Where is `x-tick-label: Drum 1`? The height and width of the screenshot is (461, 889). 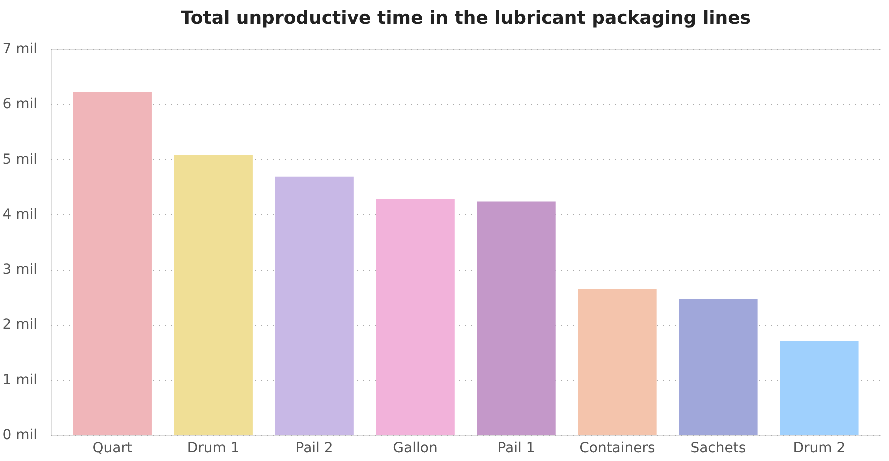
x-tick-label: Drum 1 is located at coordinates (213, 448).